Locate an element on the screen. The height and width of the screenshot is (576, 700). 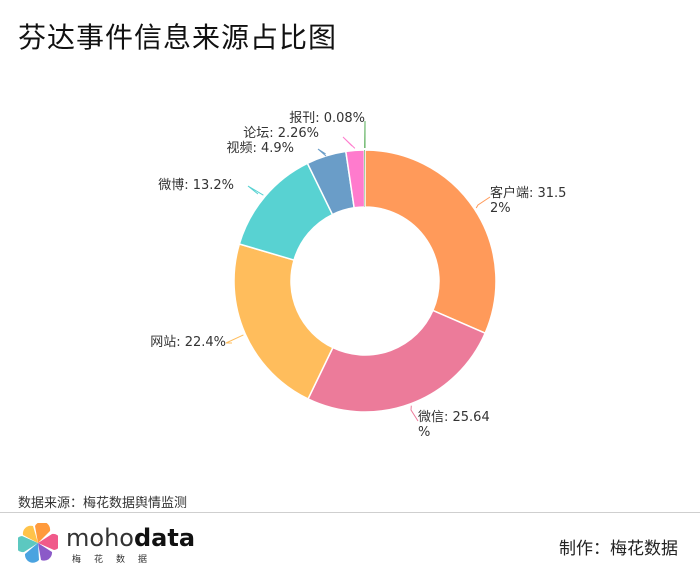
slice-论坛 is located at coordinates (355, 179).